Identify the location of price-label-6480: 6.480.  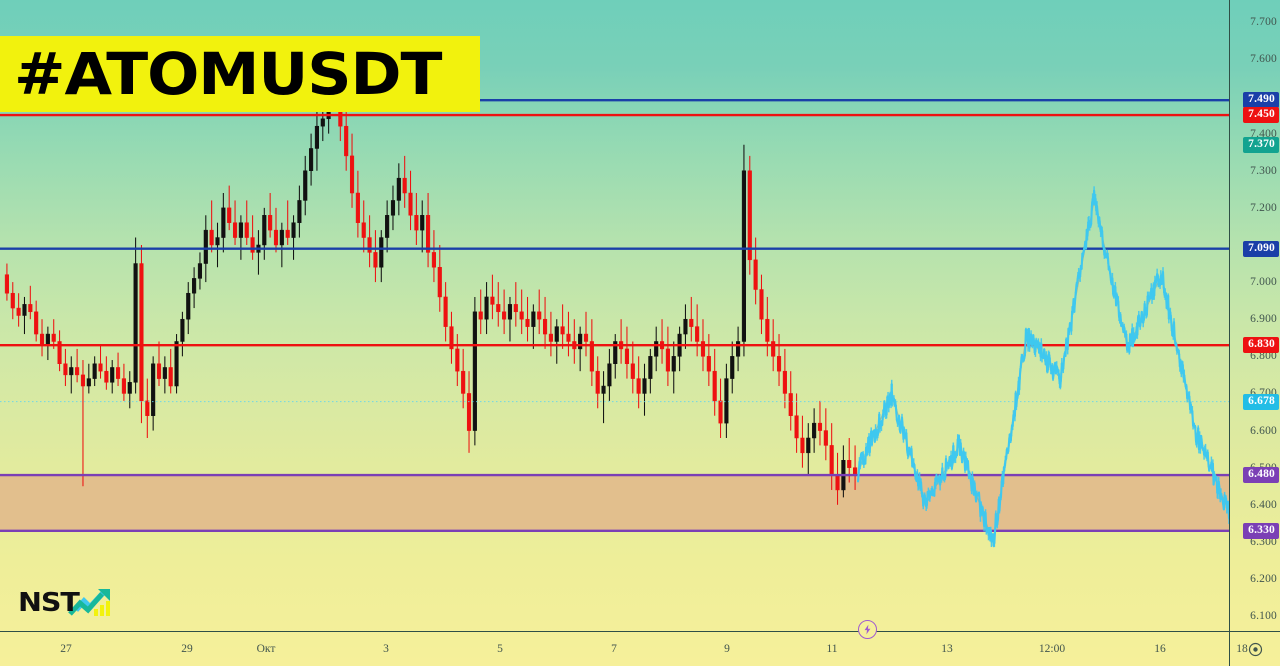
(1261, 475).